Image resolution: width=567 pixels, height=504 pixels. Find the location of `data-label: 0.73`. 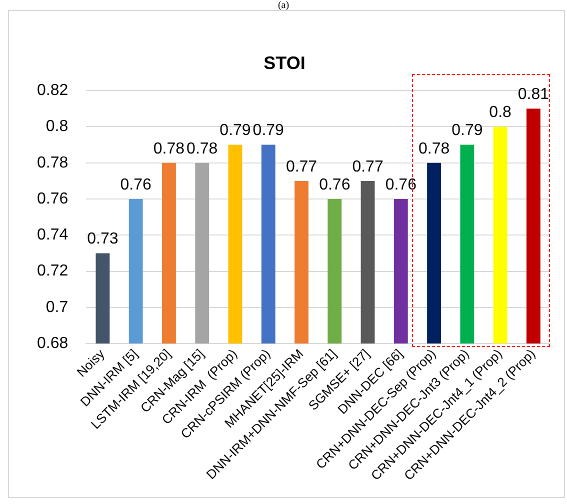

data-label: 0.73 is located at coordinates (102, 239).